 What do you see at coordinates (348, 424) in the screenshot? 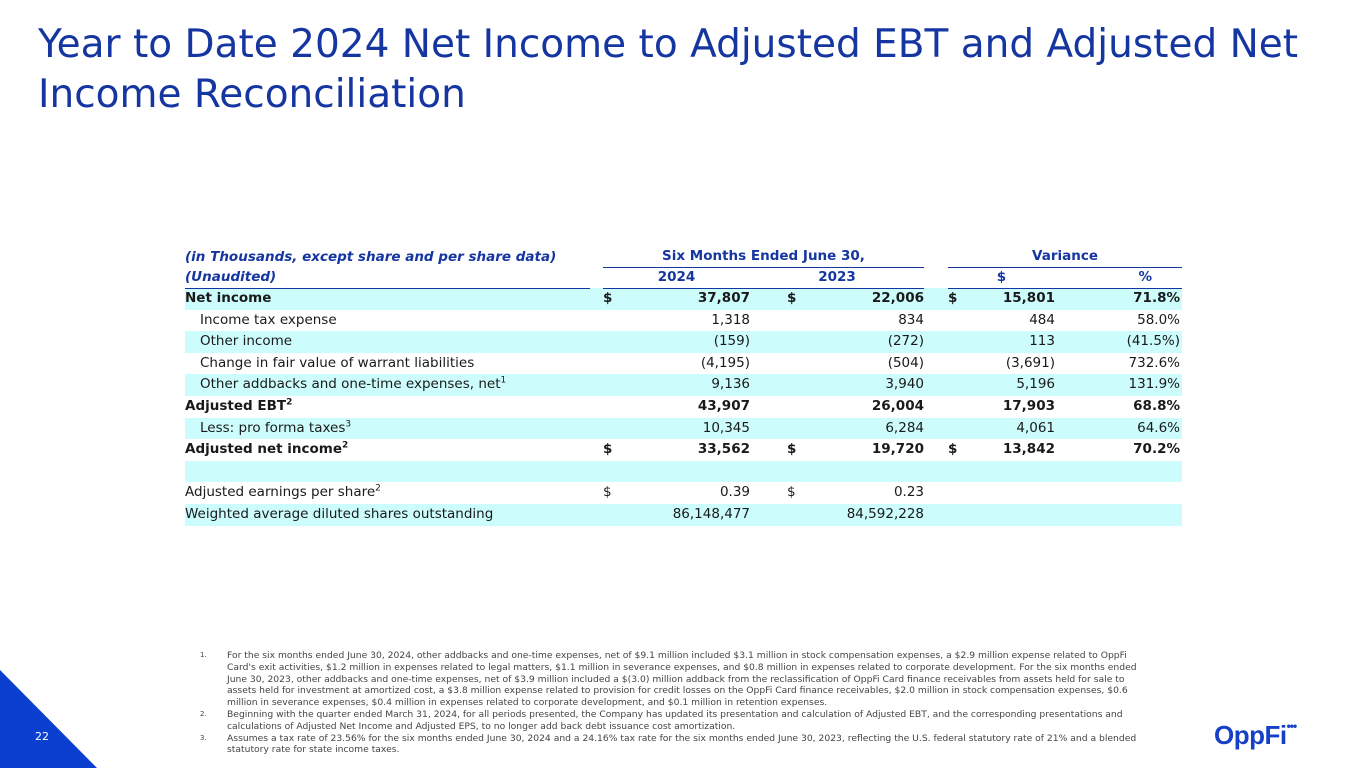
I see `footnote-ref: 3` at bounding box center [348, 424].